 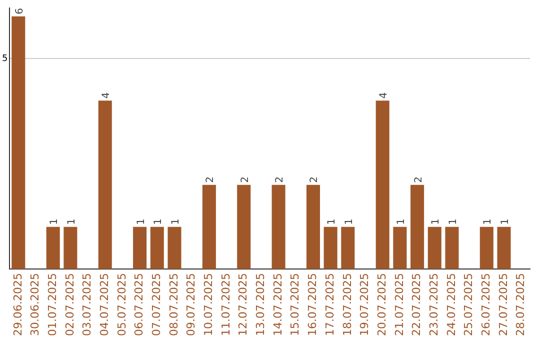 I want to click on x-tick-label: 05.07.2025, so click(x=121, y=304).